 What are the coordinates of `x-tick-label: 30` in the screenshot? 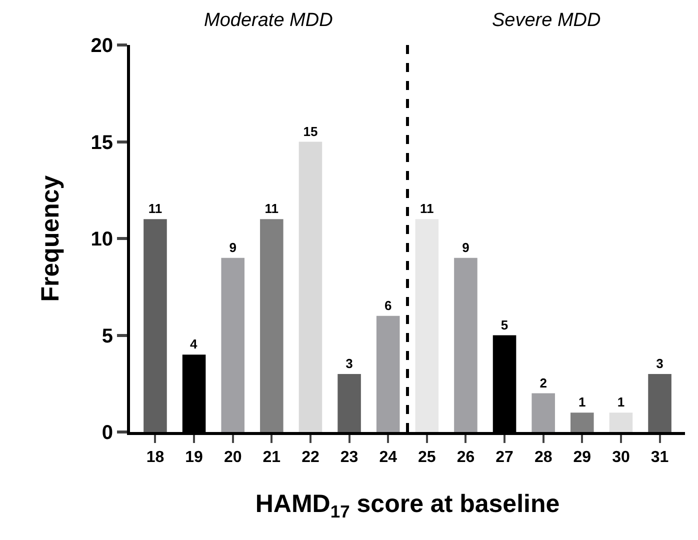 It's located at (621, 457).